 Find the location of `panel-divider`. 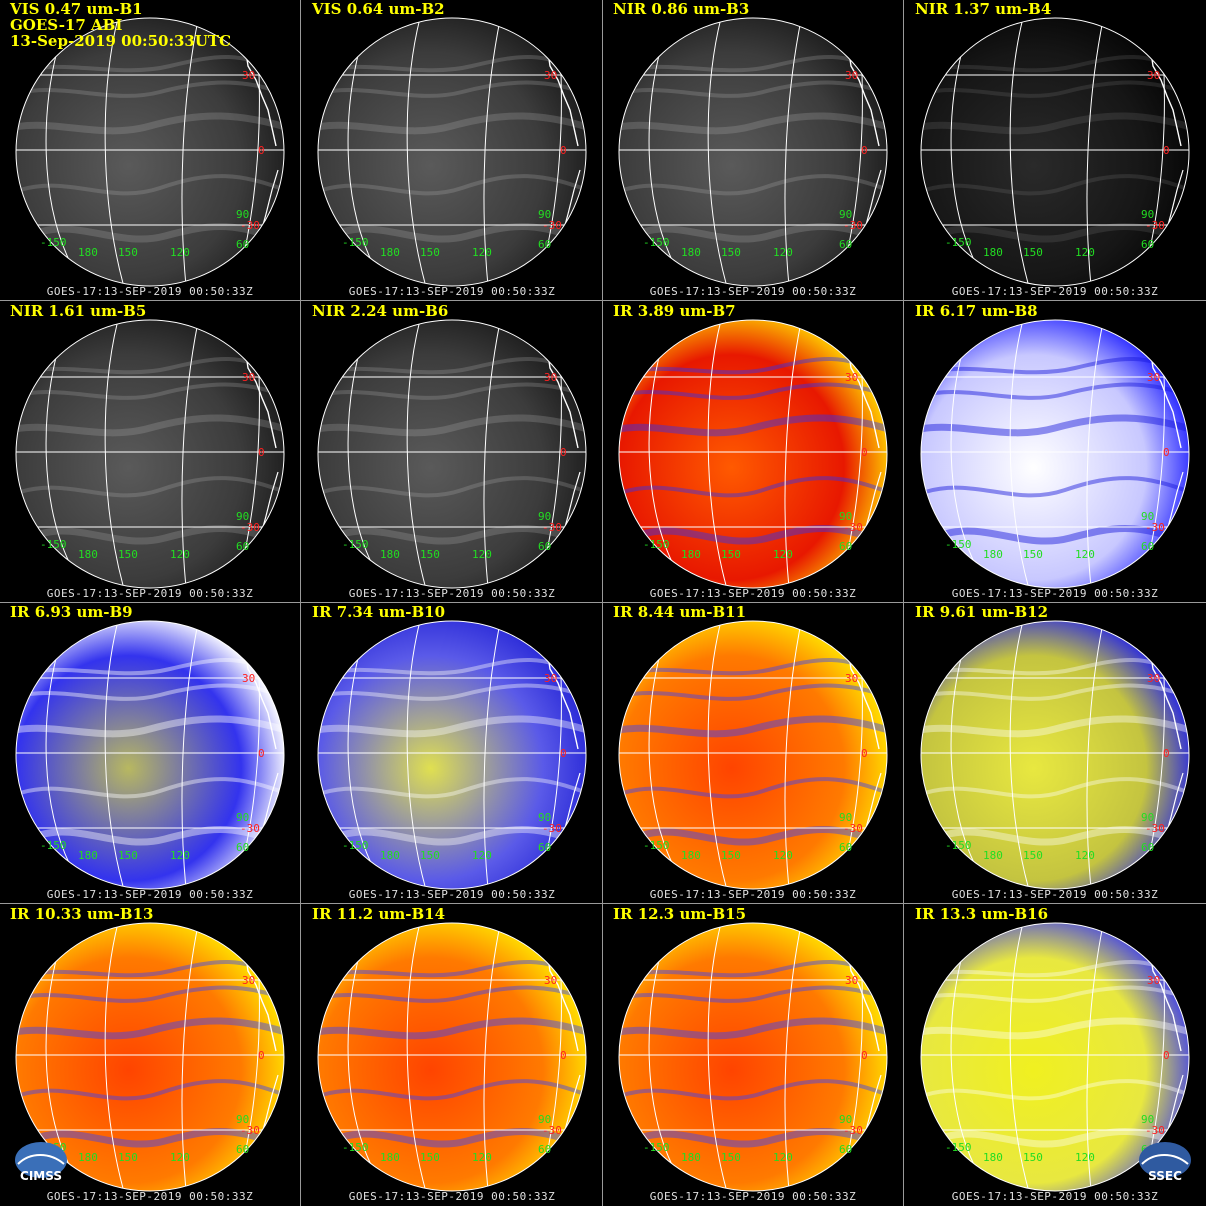

panel-divider is located at coordinates (603, 602).